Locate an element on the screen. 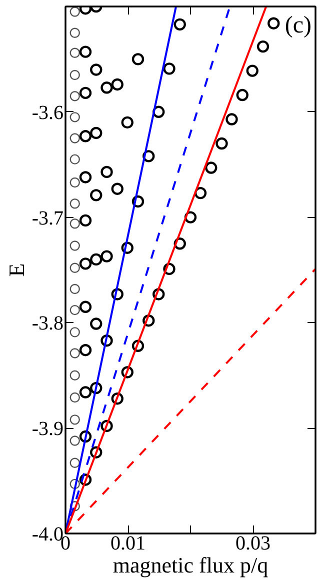 The height and width of the screenshot is (580, 320). y-tick-label: -3.6 is located at coordinates (48, 113).